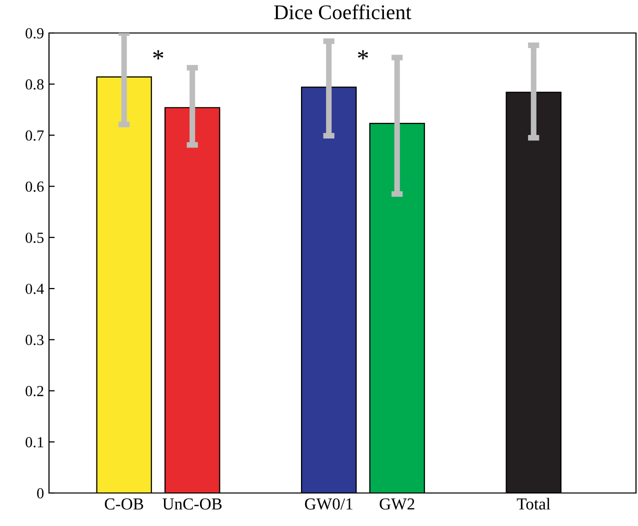  Describe the element at coordinates (192, 504) in the screenshot. I see `x-tick-label: UnC-OB` at that location.